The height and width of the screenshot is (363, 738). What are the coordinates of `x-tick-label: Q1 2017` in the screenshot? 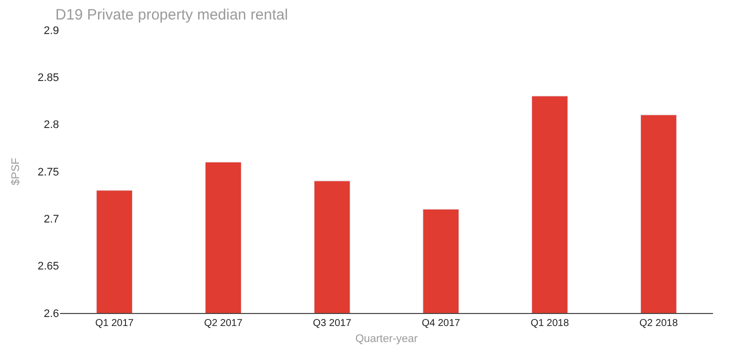 It's located at (114, 323).